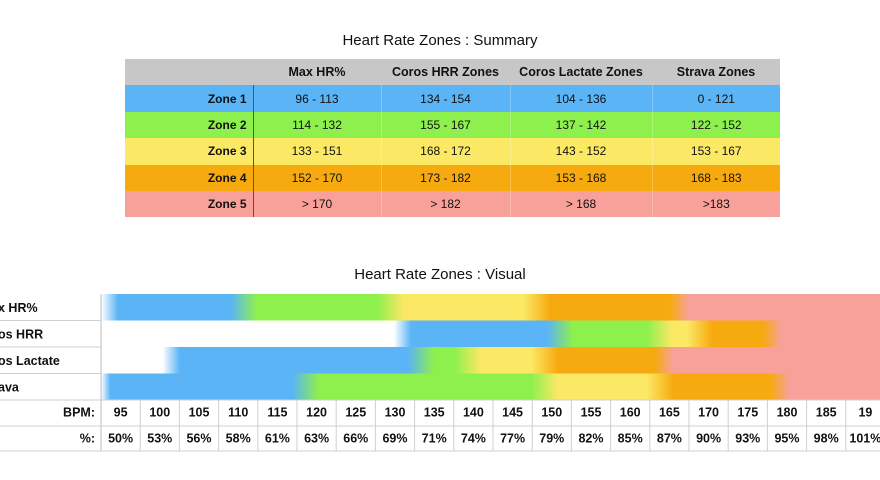  Describe the element at coordinates (445, 177) in the screenshot. I see `summary-cell: 173 - 182` at that location.